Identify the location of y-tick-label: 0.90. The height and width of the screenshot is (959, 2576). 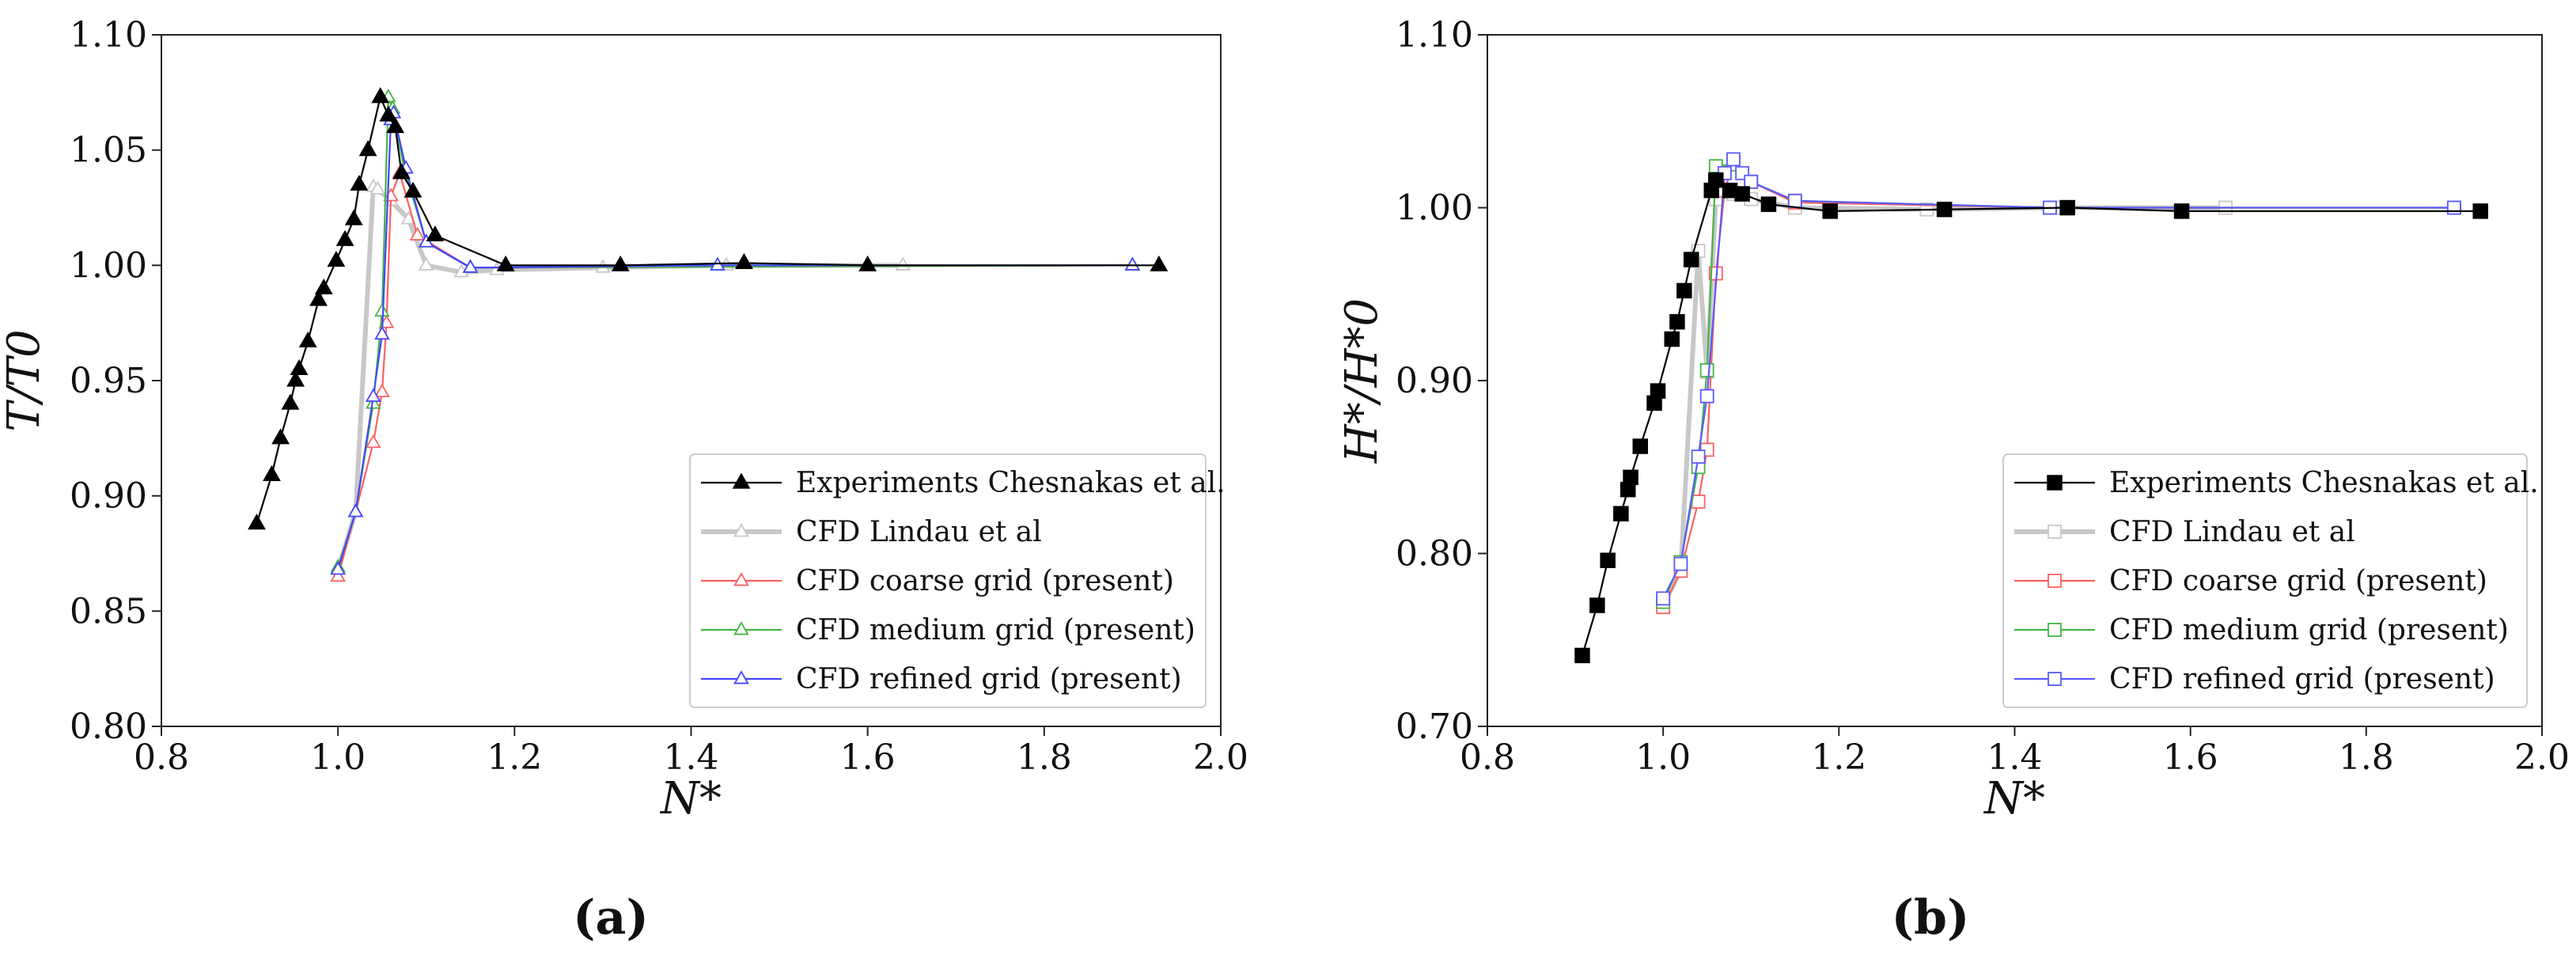
(1434, 381).